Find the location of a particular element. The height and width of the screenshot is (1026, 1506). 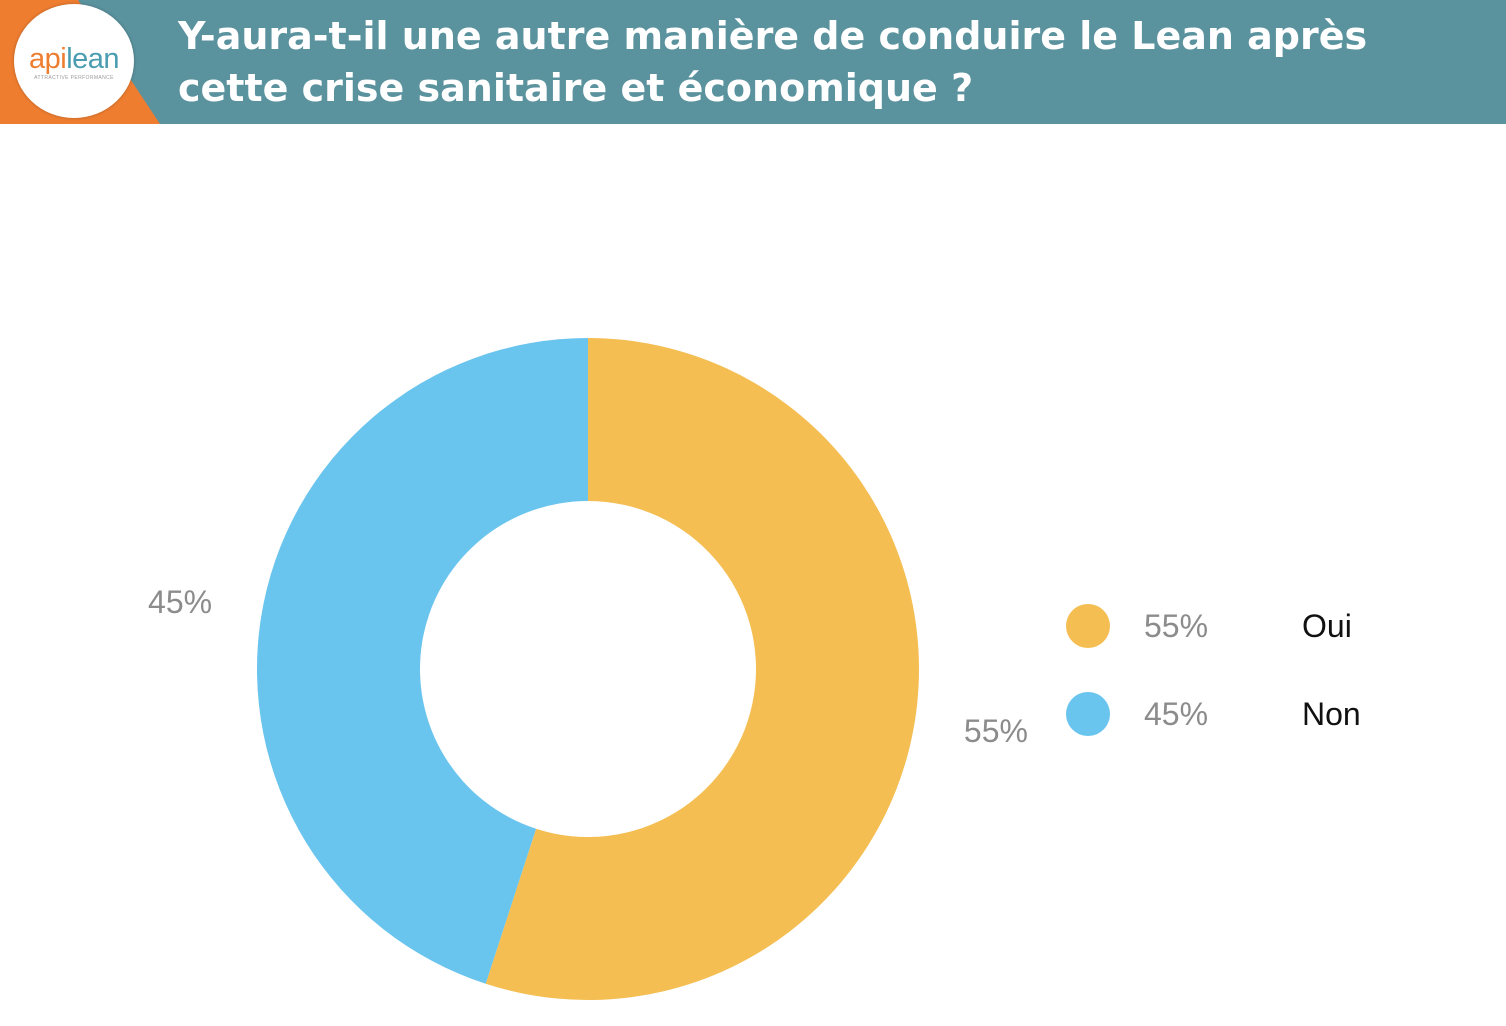

legend-label-non: Non is located at coordinates (1331, 714).